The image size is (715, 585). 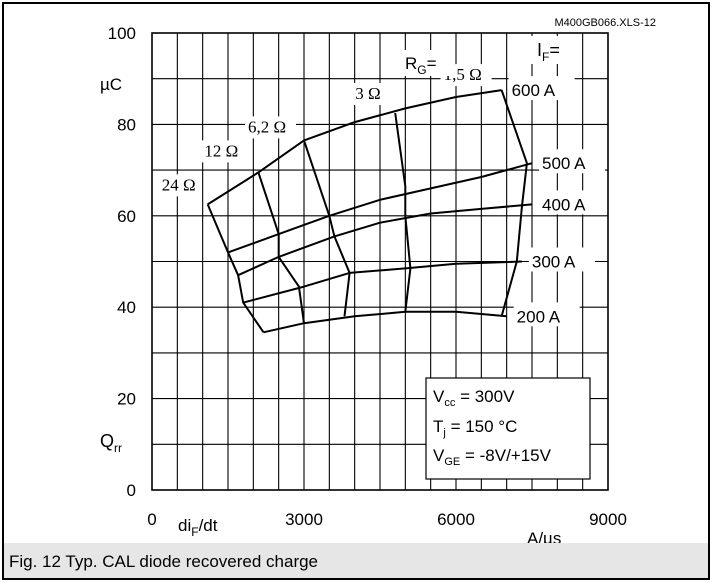 What do you see at coordinates (111, 84) in the screenshot?
I see `y-unit: µC` at bounding box center [111, 84].